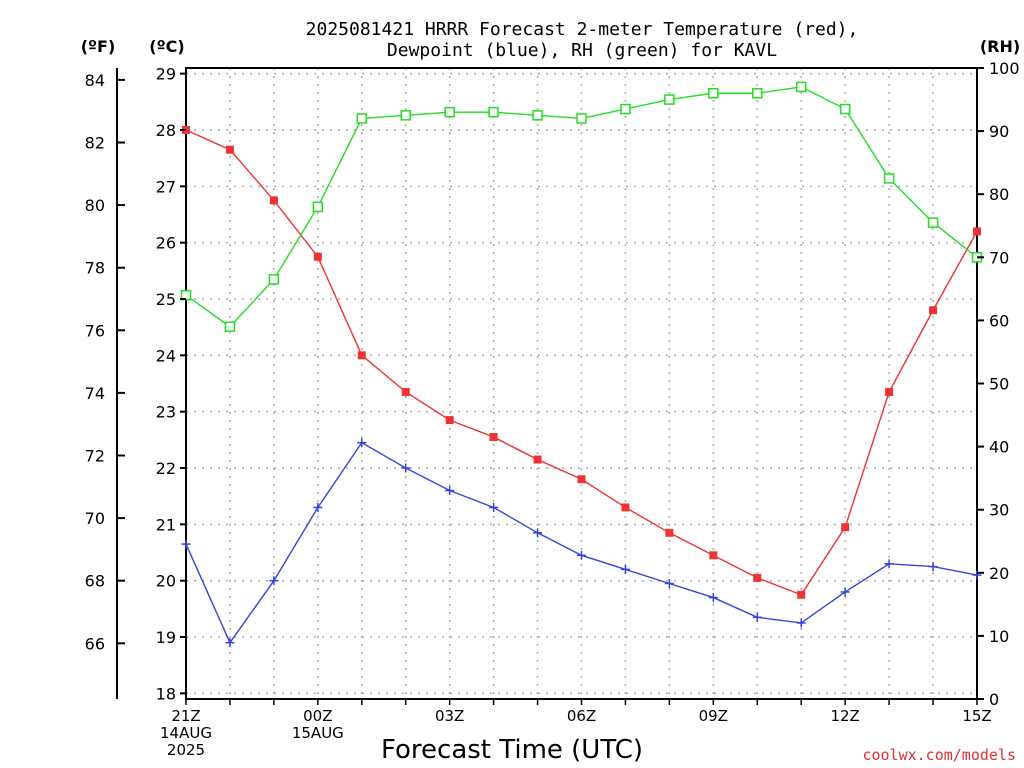 The height and width of the screenshot is (768, 1024). I want to click on x-tick-label: 2025, so click(186, 750).